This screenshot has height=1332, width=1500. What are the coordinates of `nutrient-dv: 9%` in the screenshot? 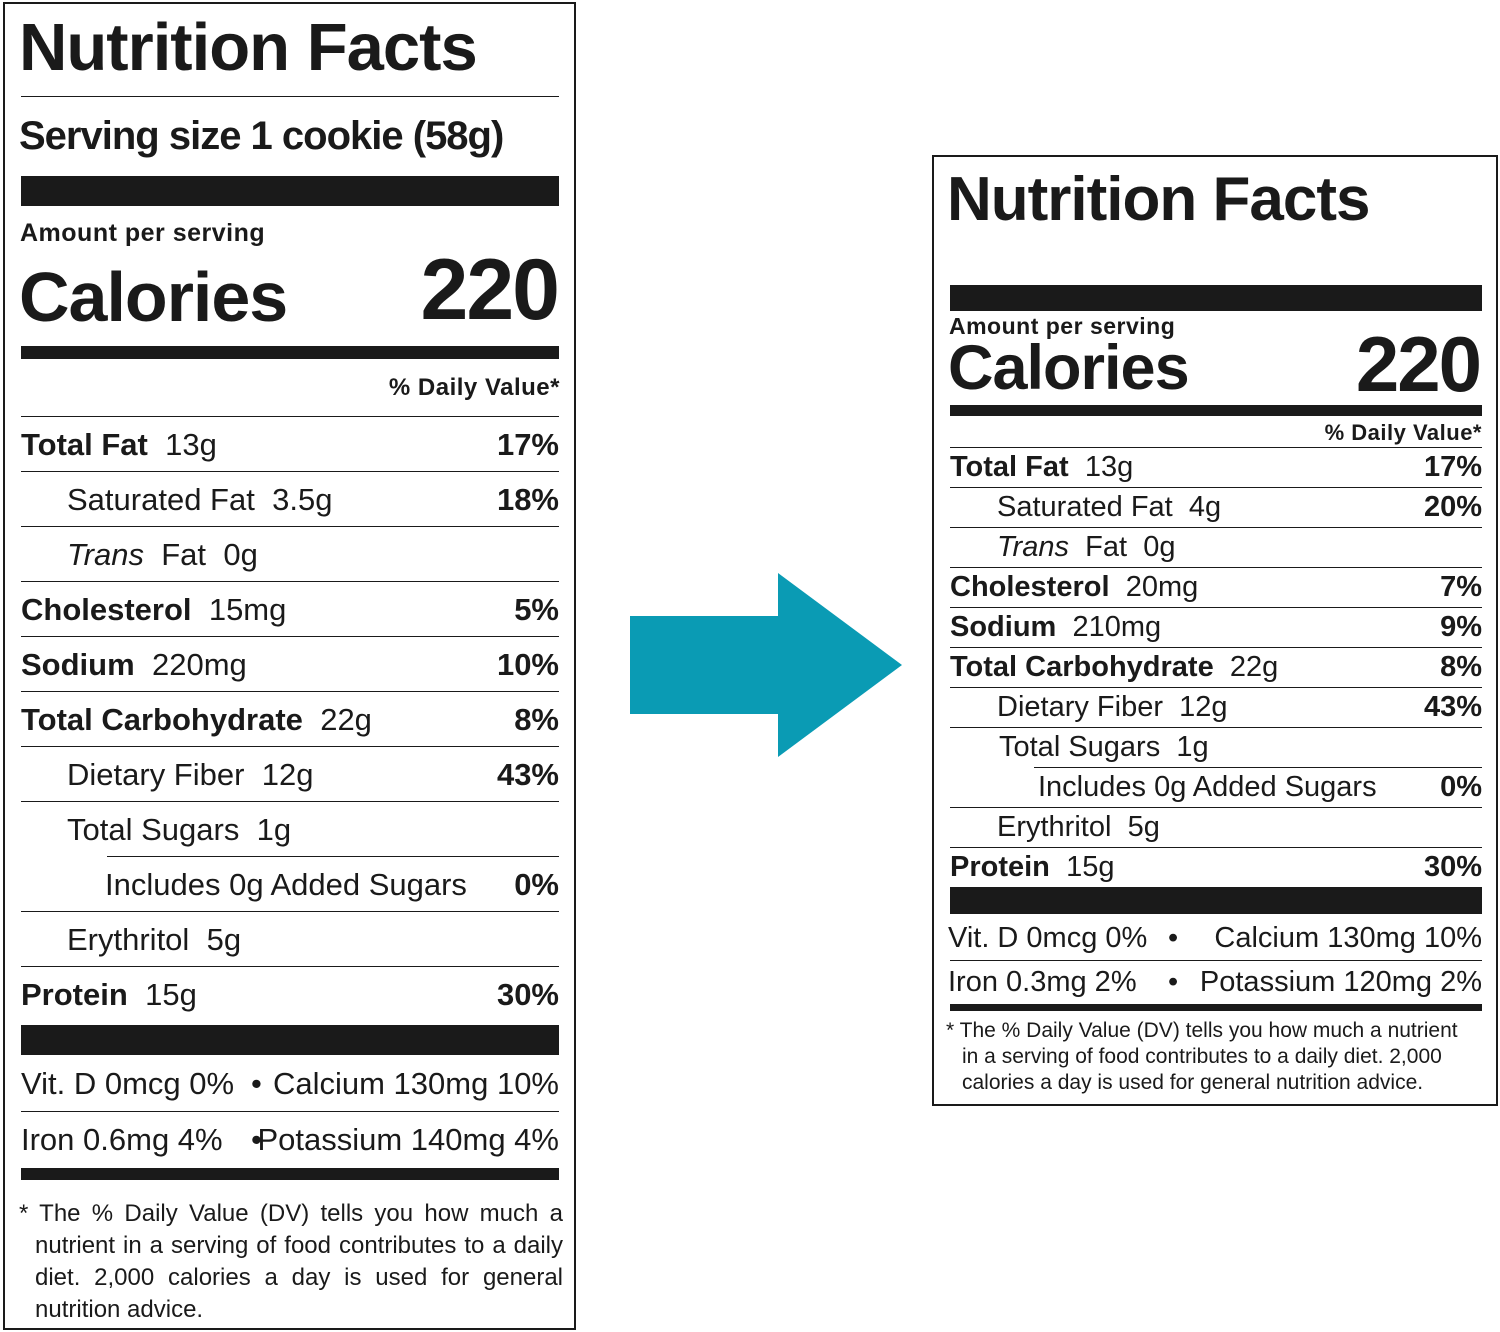 It's located at (1461, 627).